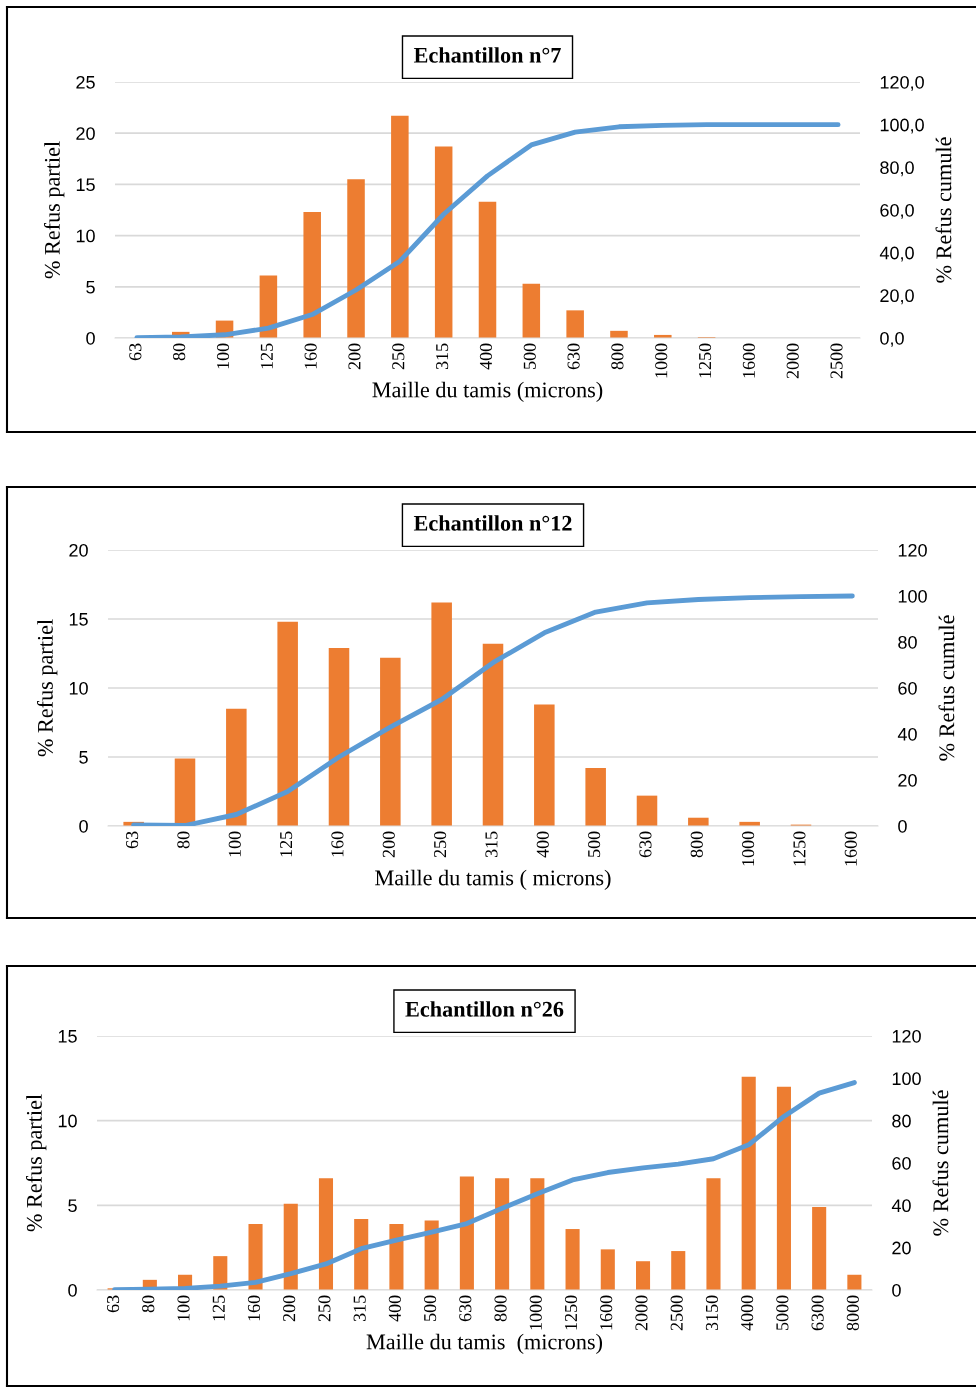 This screenshot has height=1387, width=976. Describe the element at coordinates (852, 1313) in the screenshot. I see `x-tick-label: 8000` at that location.